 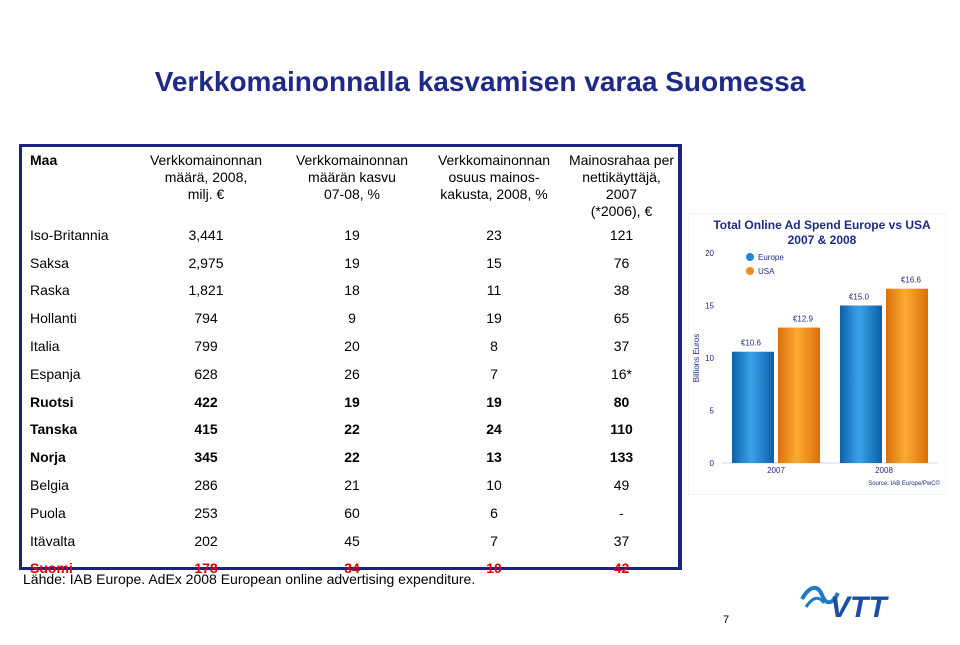 I want to click on vtt-logo: VTT, so click(x=844, y=604).